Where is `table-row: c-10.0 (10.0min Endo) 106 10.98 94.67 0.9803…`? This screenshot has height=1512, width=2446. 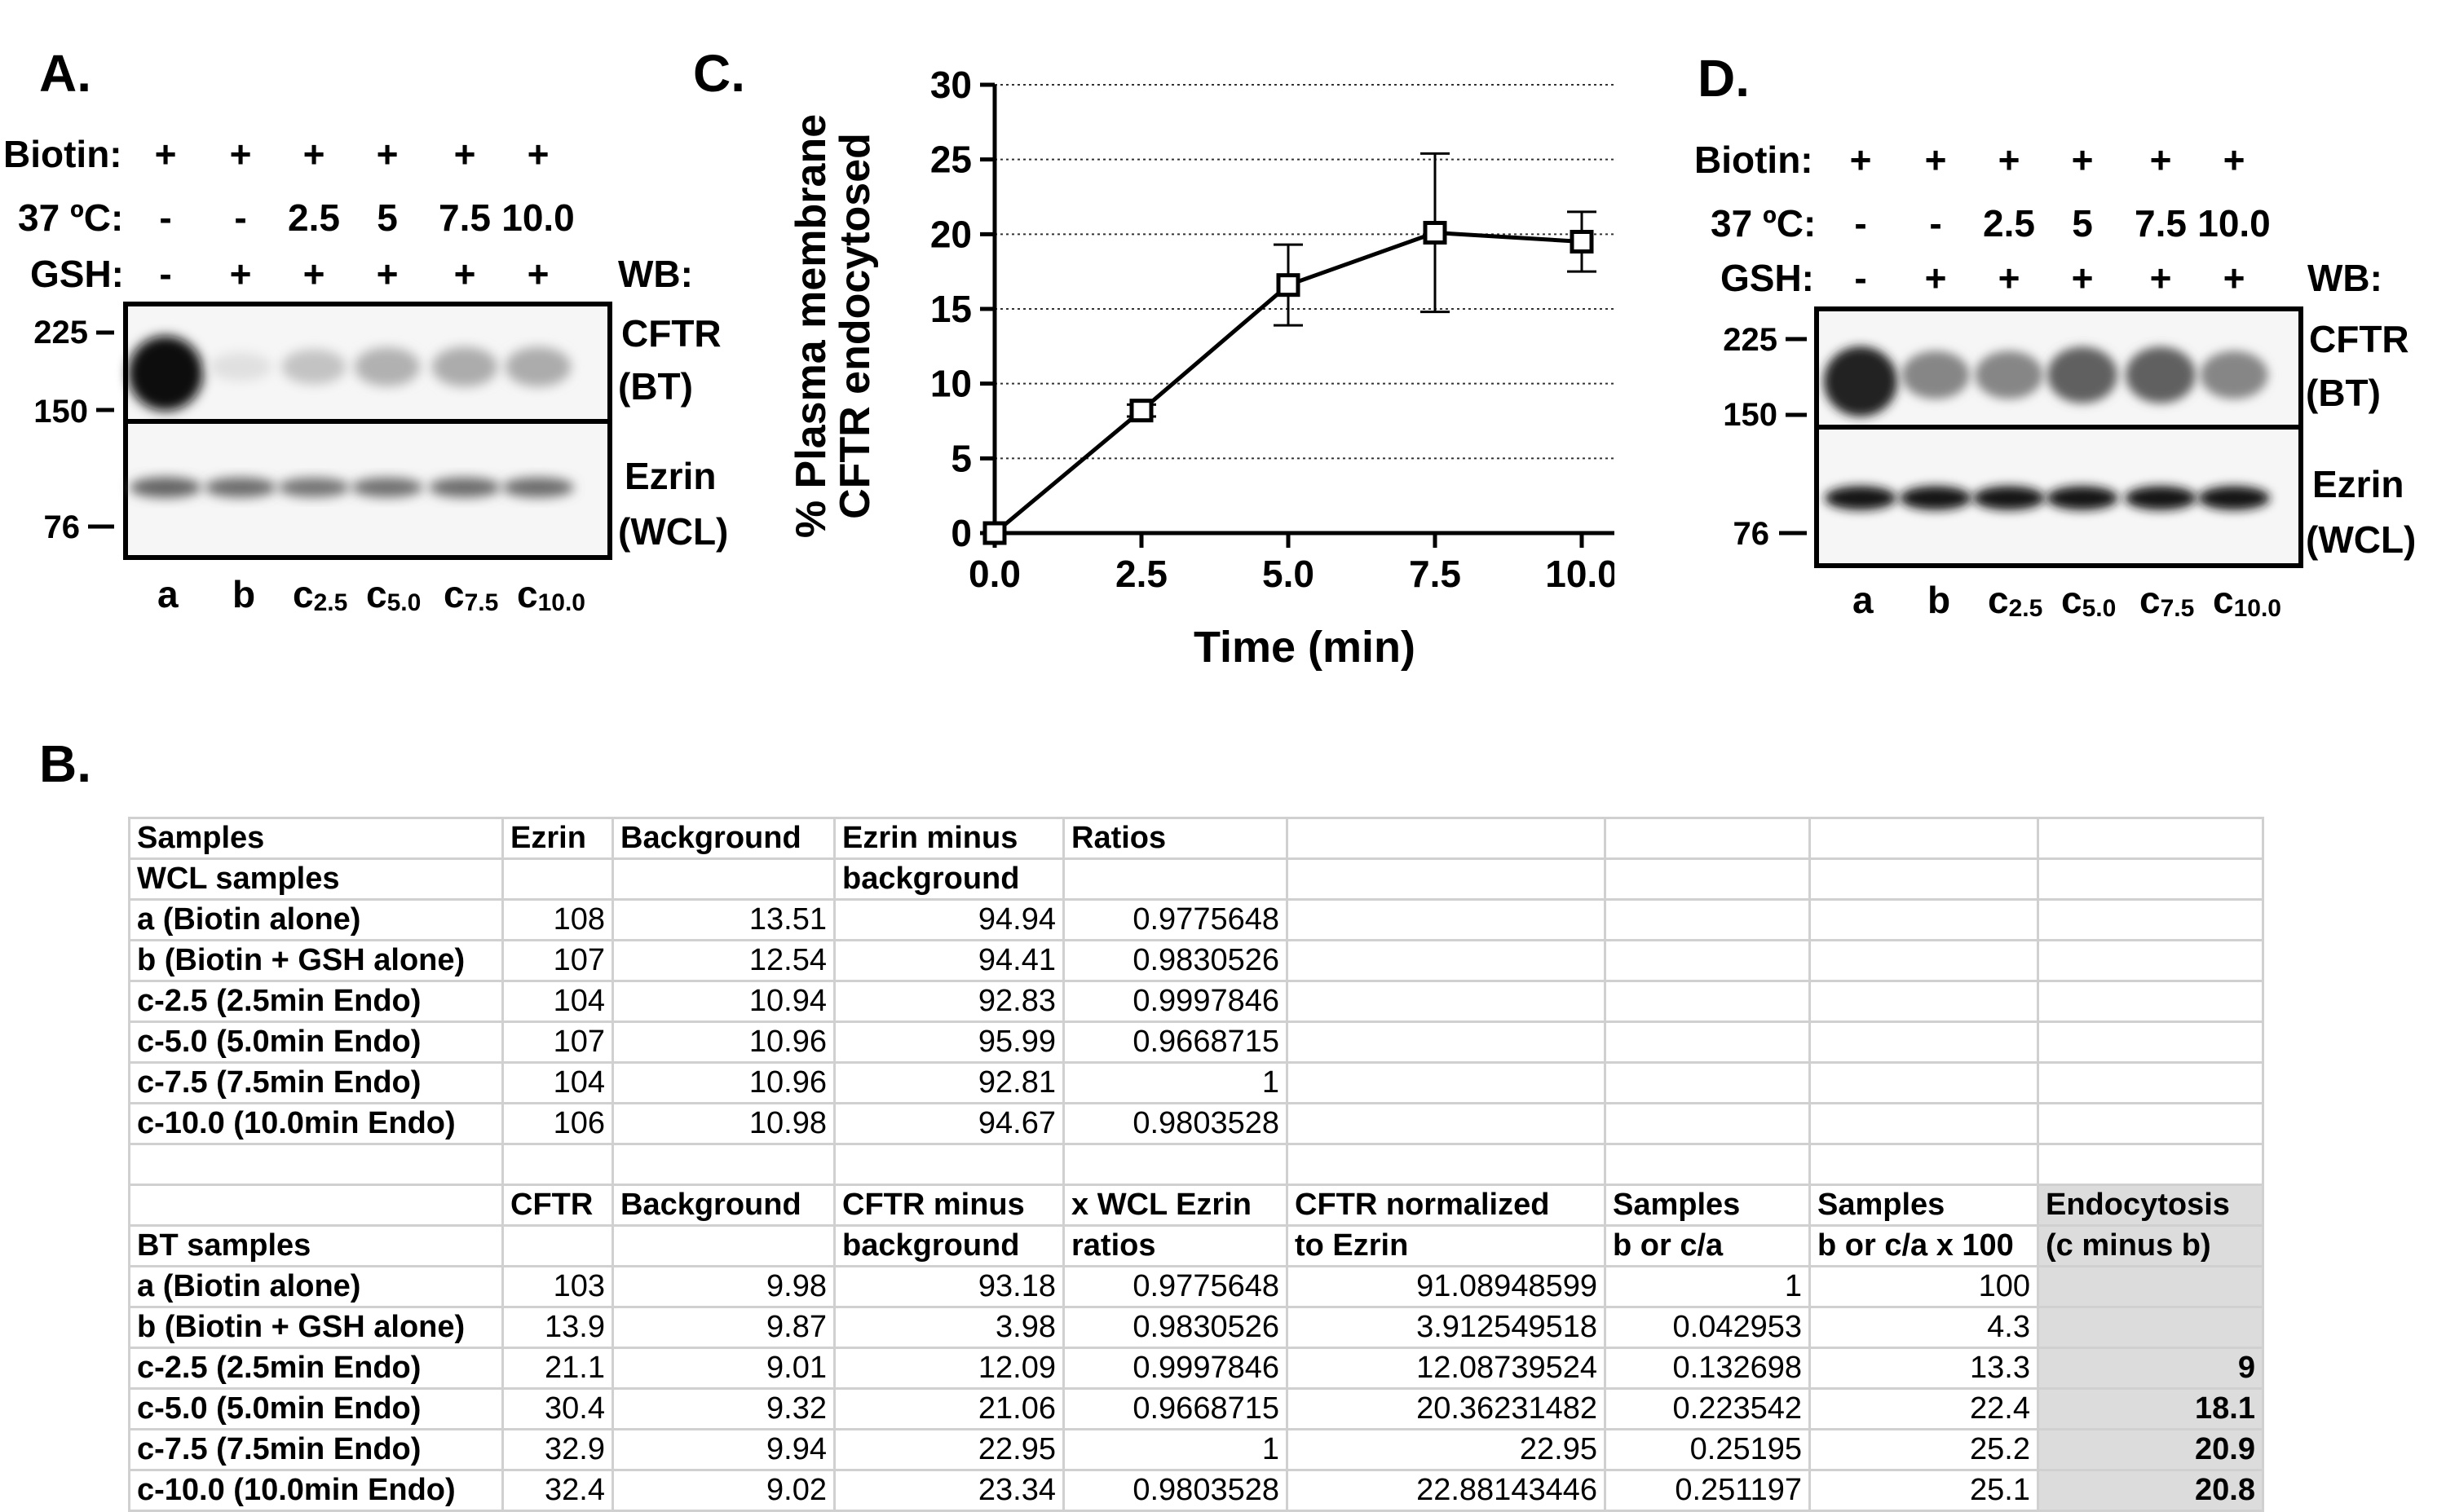 table-row: c-10.0 (10.0min Endo) 106 10.98 94.67 0.9803… is located at coordinates (1196, 1124).